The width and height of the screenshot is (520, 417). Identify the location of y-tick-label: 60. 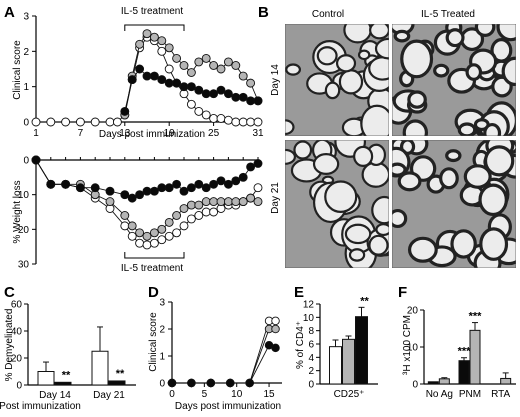
(17, 305).